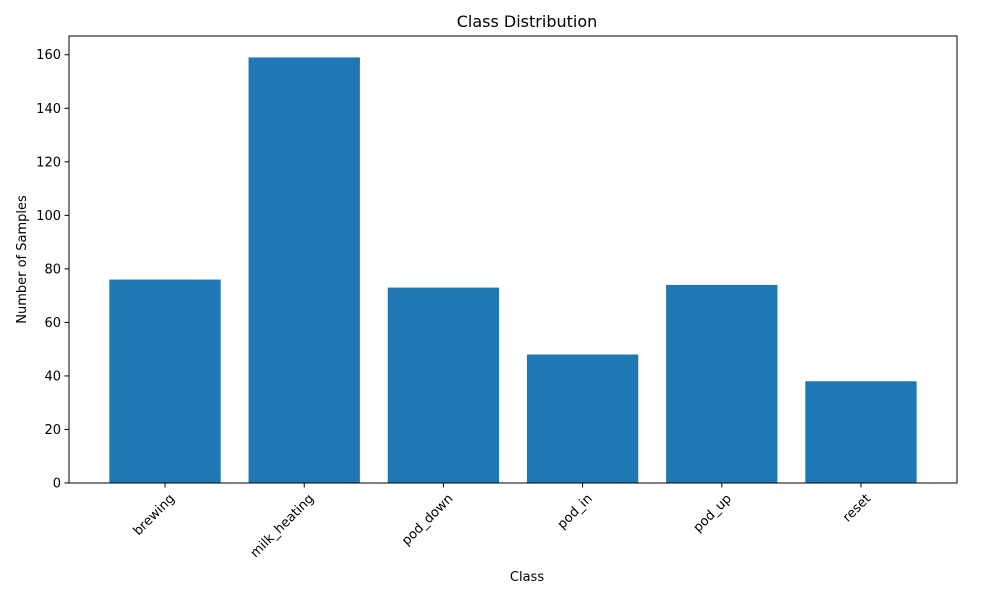 Image resolution: width=1000 pixels, height=604 pixels. I want to click on y-tick-label: 40, so click(52, 376).